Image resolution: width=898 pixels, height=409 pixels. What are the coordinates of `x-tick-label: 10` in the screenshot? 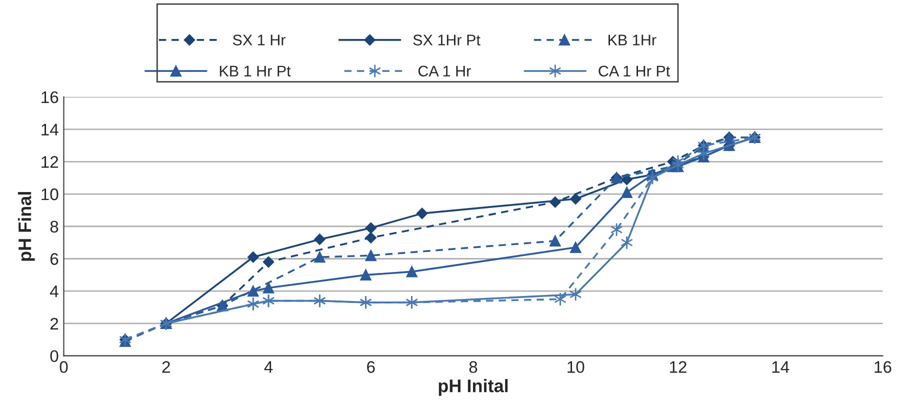 It's located at (576, 367).